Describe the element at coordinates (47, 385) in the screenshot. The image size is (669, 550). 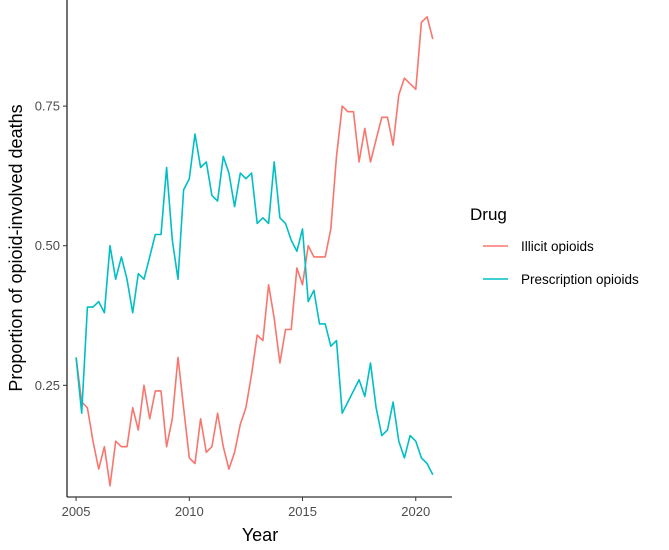
I see `y-tick-label: 0.25` at that location.